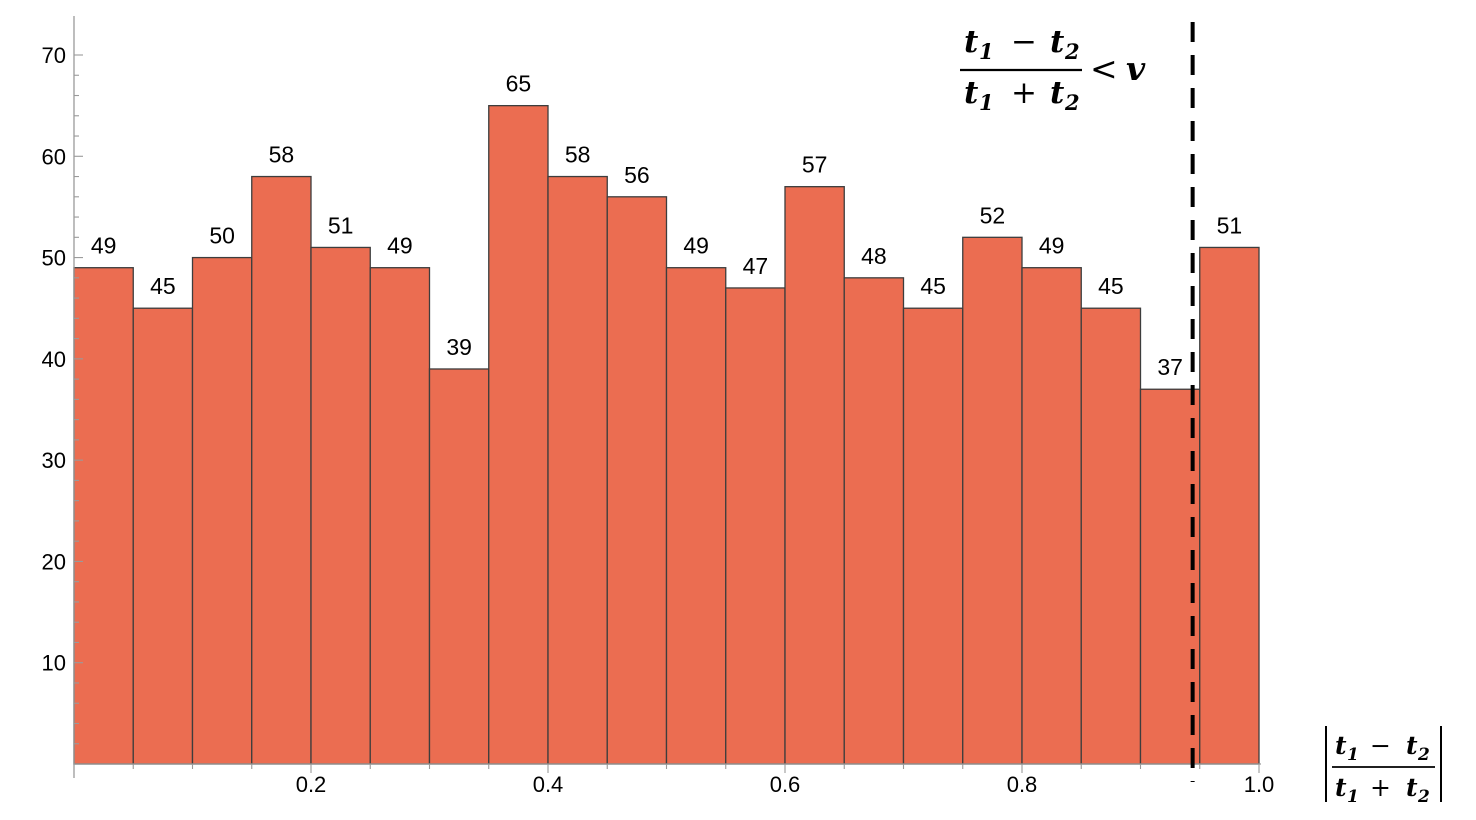 The image size is (1476, 820). What do you see at coordinates (756, 266) in the screenshot?
I see `bar-value-label-11: 47` at bounding box center [756, 266].